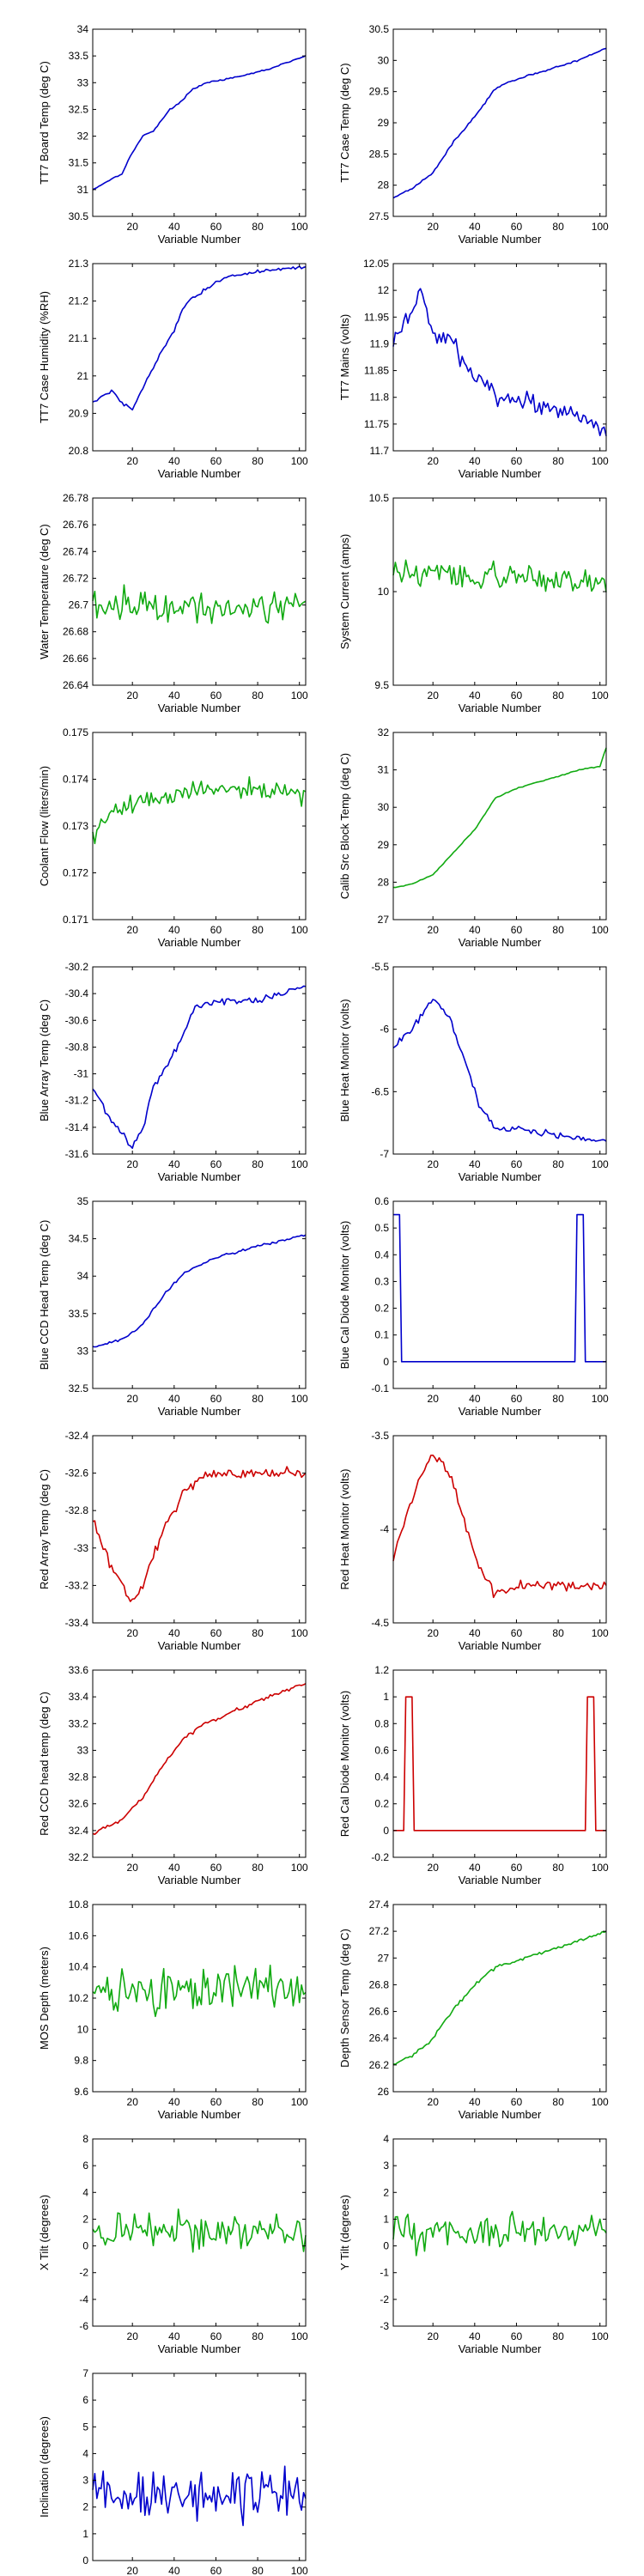  Describe the element at coordinates (79, 163) in the screenshot. I see `y-tick-label: 31.5` at that location.